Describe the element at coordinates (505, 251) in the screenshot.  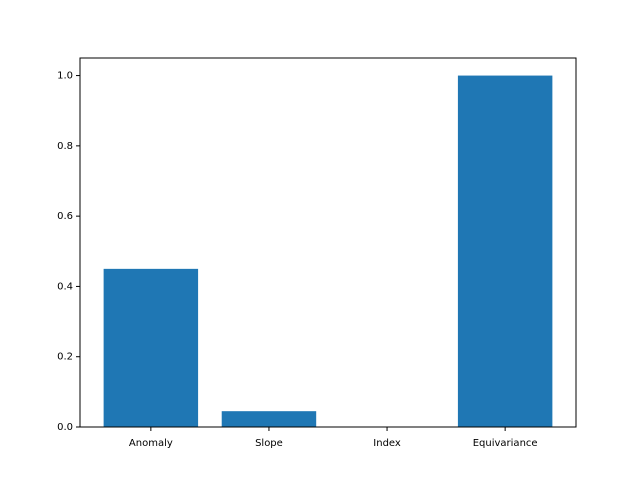
I see `bar-equivariance` at that location.